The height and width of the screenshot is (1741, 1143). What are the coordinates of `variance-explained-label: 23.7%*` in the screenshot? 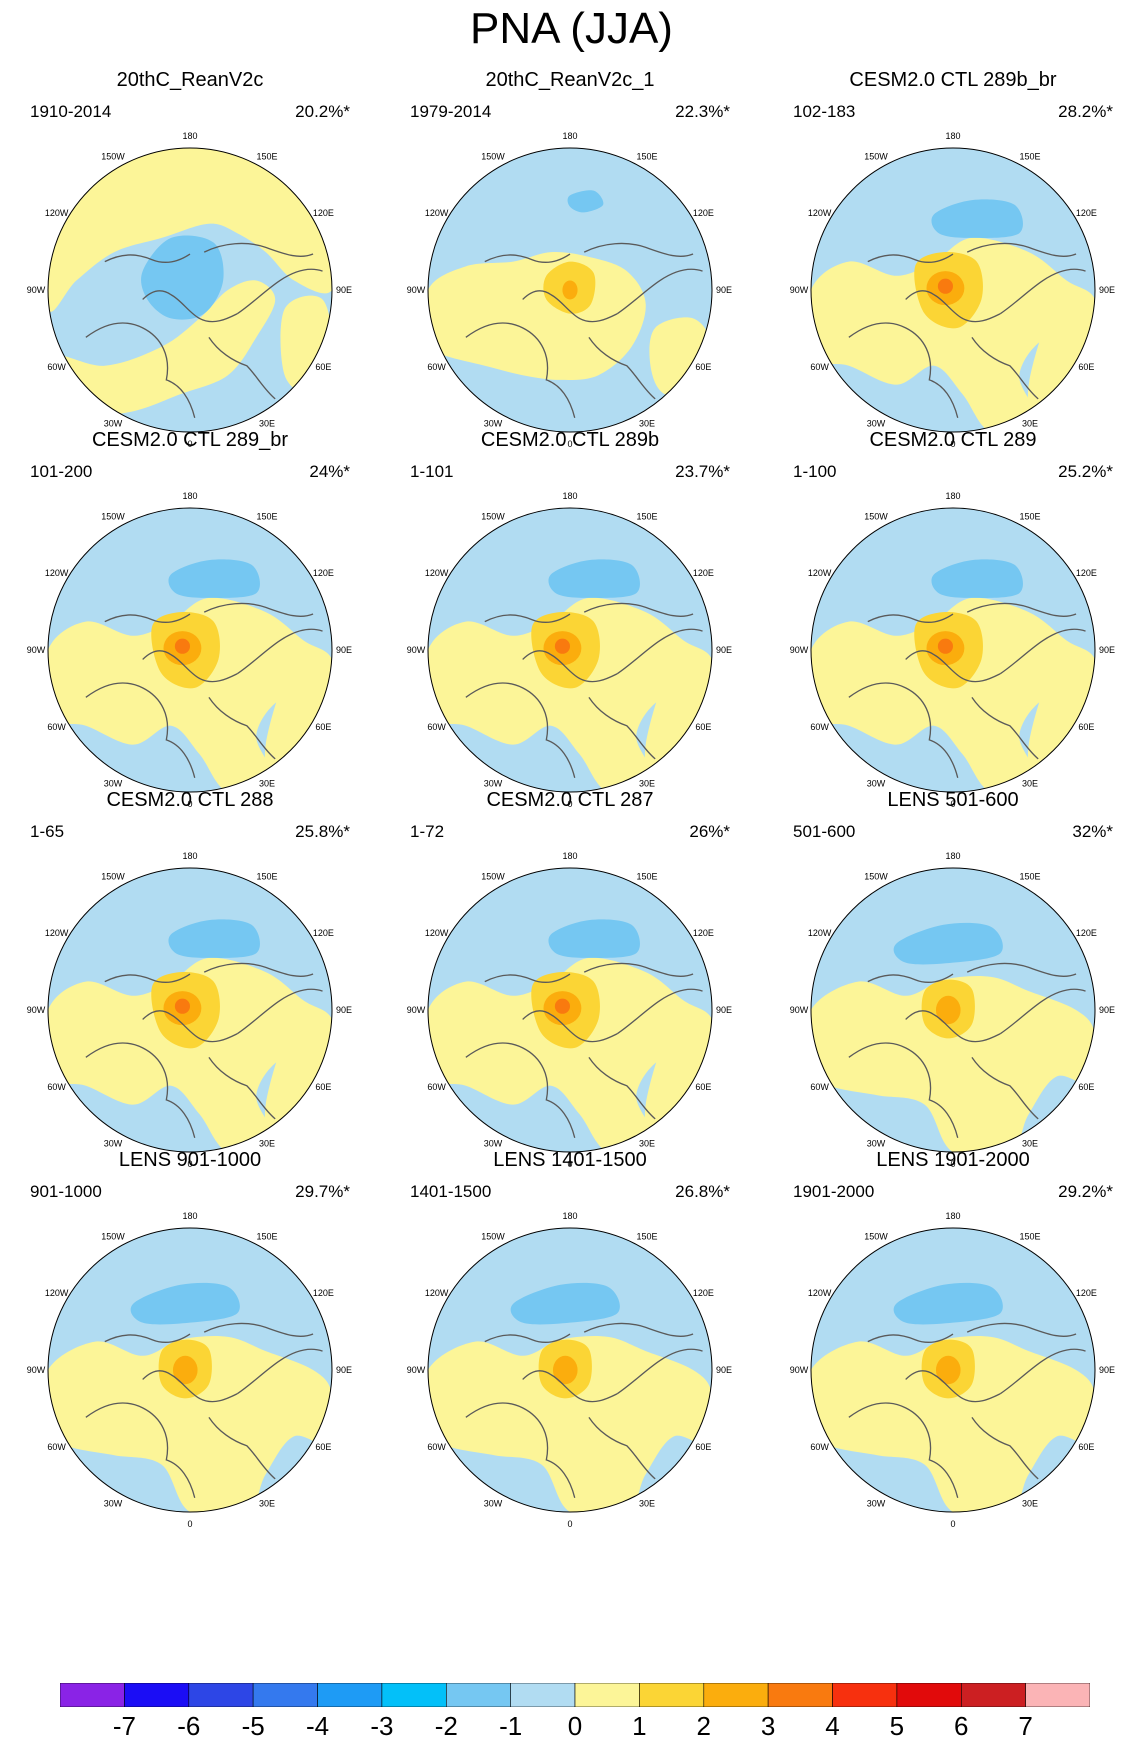 It's located at (702, 471).